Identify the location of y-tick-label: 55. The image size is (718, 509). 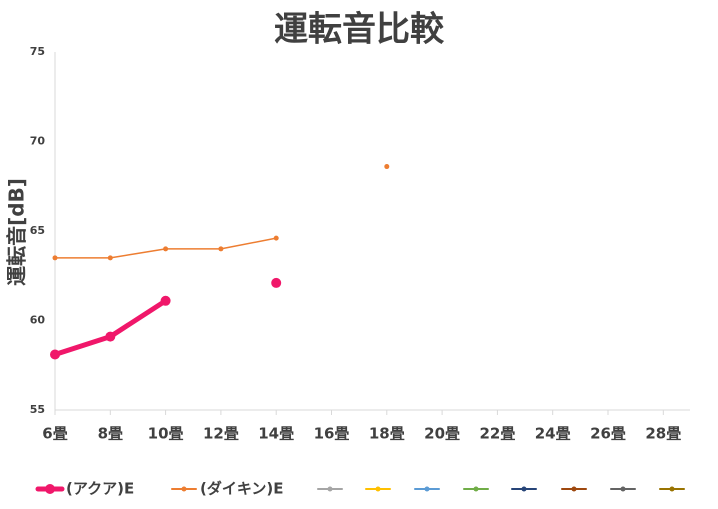
(37, 409).